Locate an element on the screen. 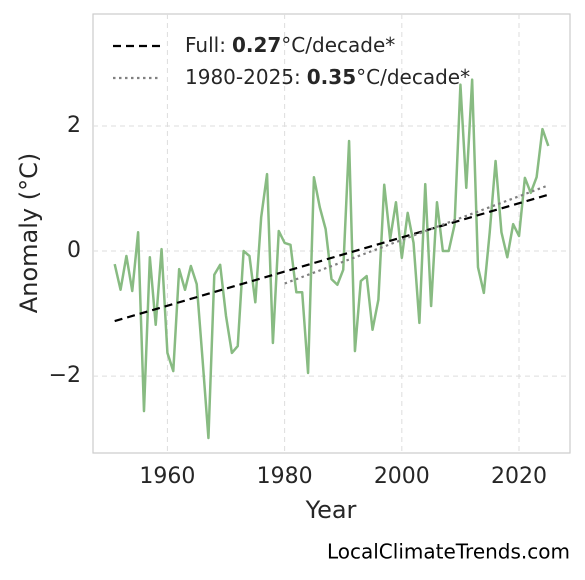 The image size is (585, 580). y-tick-label: 2 is located at coordinates (74, 125).